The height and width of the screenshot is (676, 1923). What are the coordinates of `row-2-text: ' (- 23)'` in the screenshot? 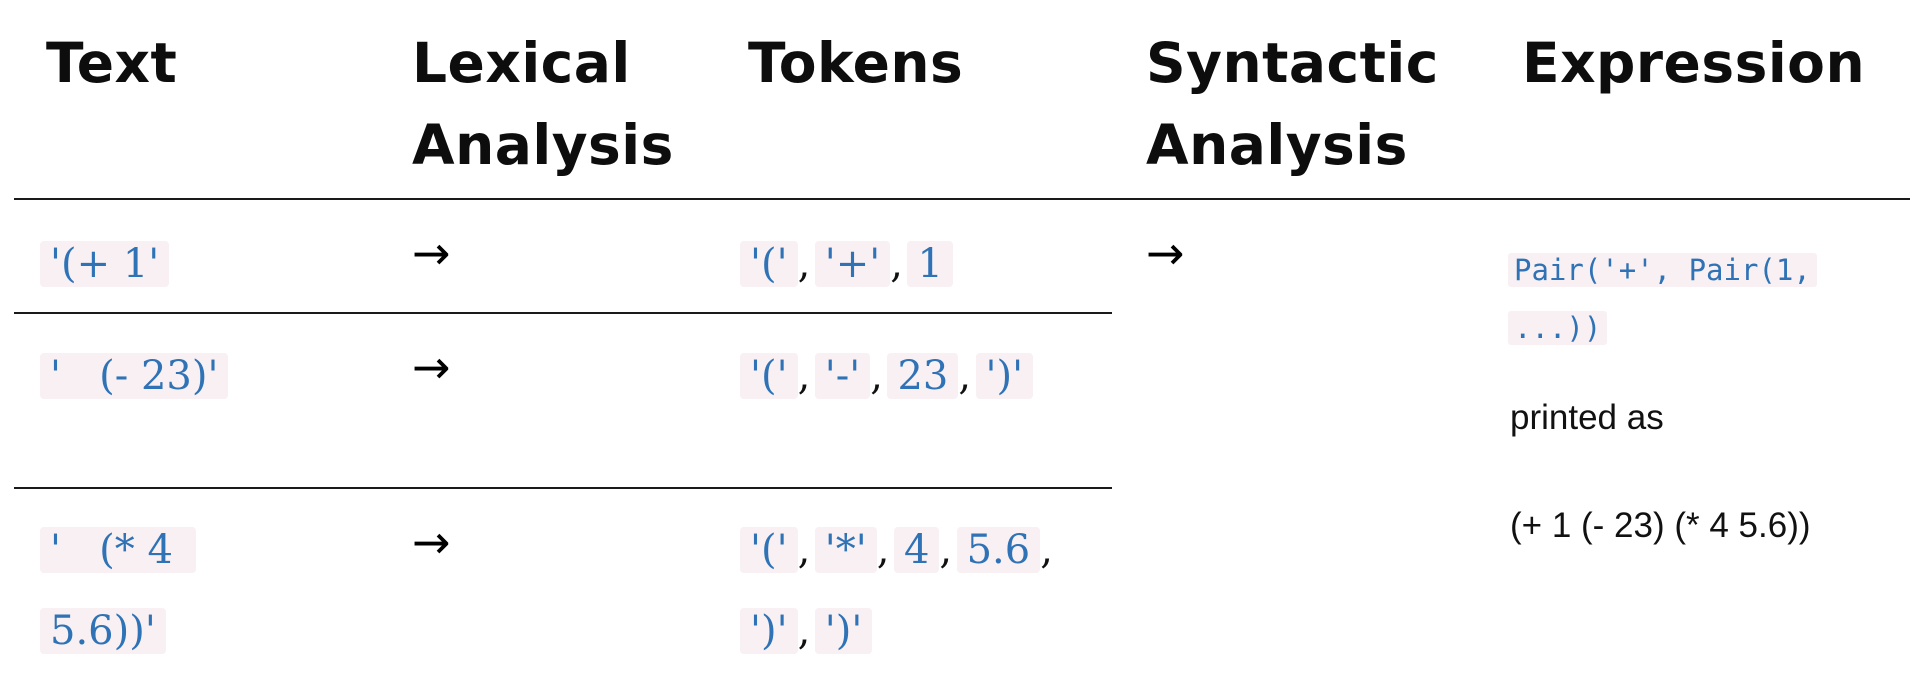 It's located at (205, 380).